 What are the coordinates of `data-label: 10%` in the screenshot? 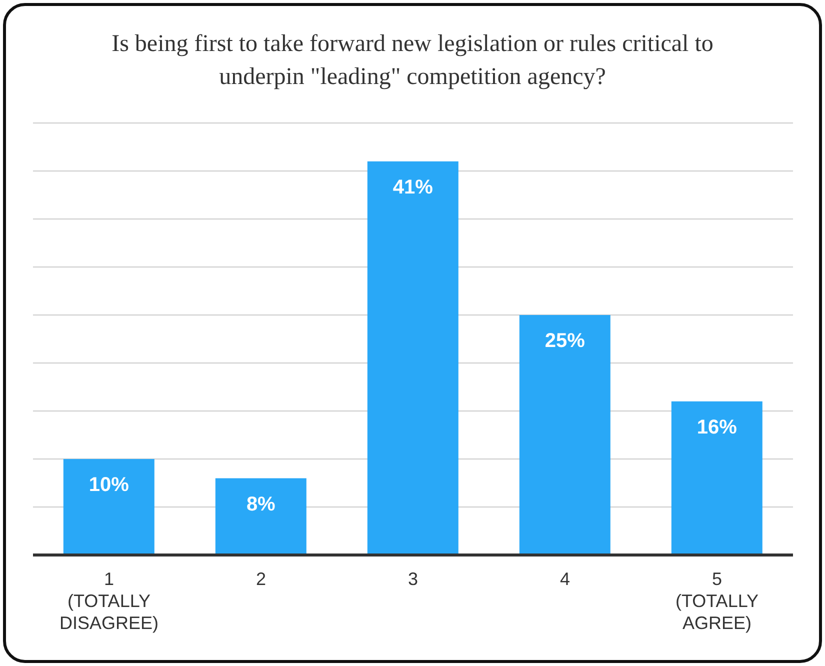 It's located at (109, 485).